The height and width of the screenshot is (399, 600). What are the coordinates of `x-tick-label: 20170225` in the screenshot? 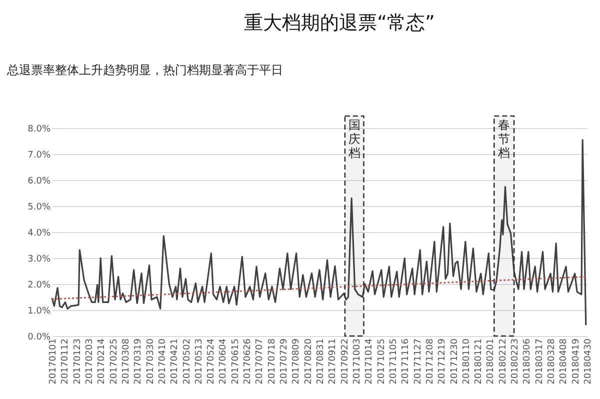 It's located at (114, 361).